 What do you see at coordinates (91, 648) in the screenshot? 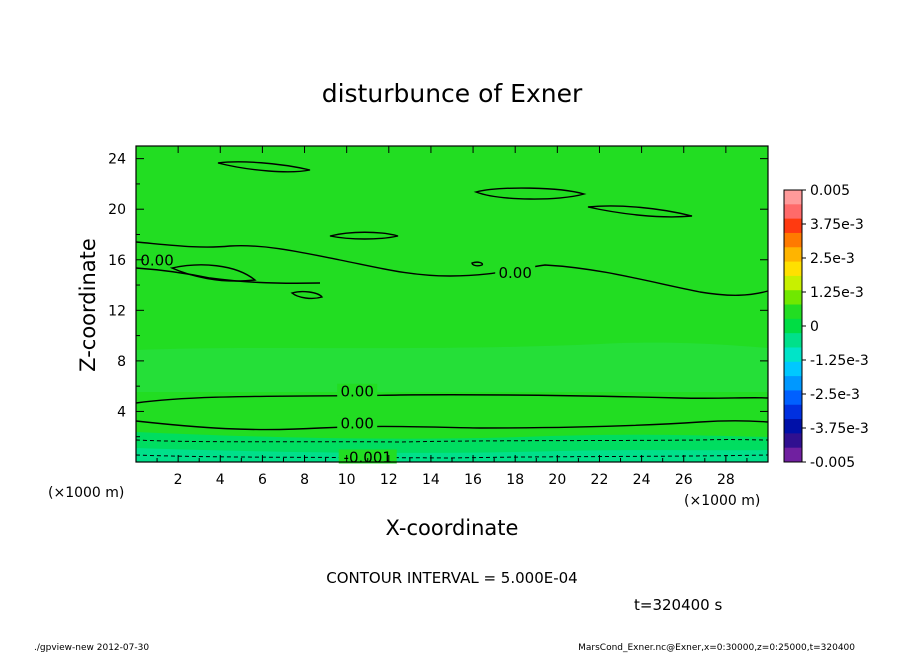
I see `footer-left-text: ./gpview-new 2012-07-30` at bounding box center [91, 648].